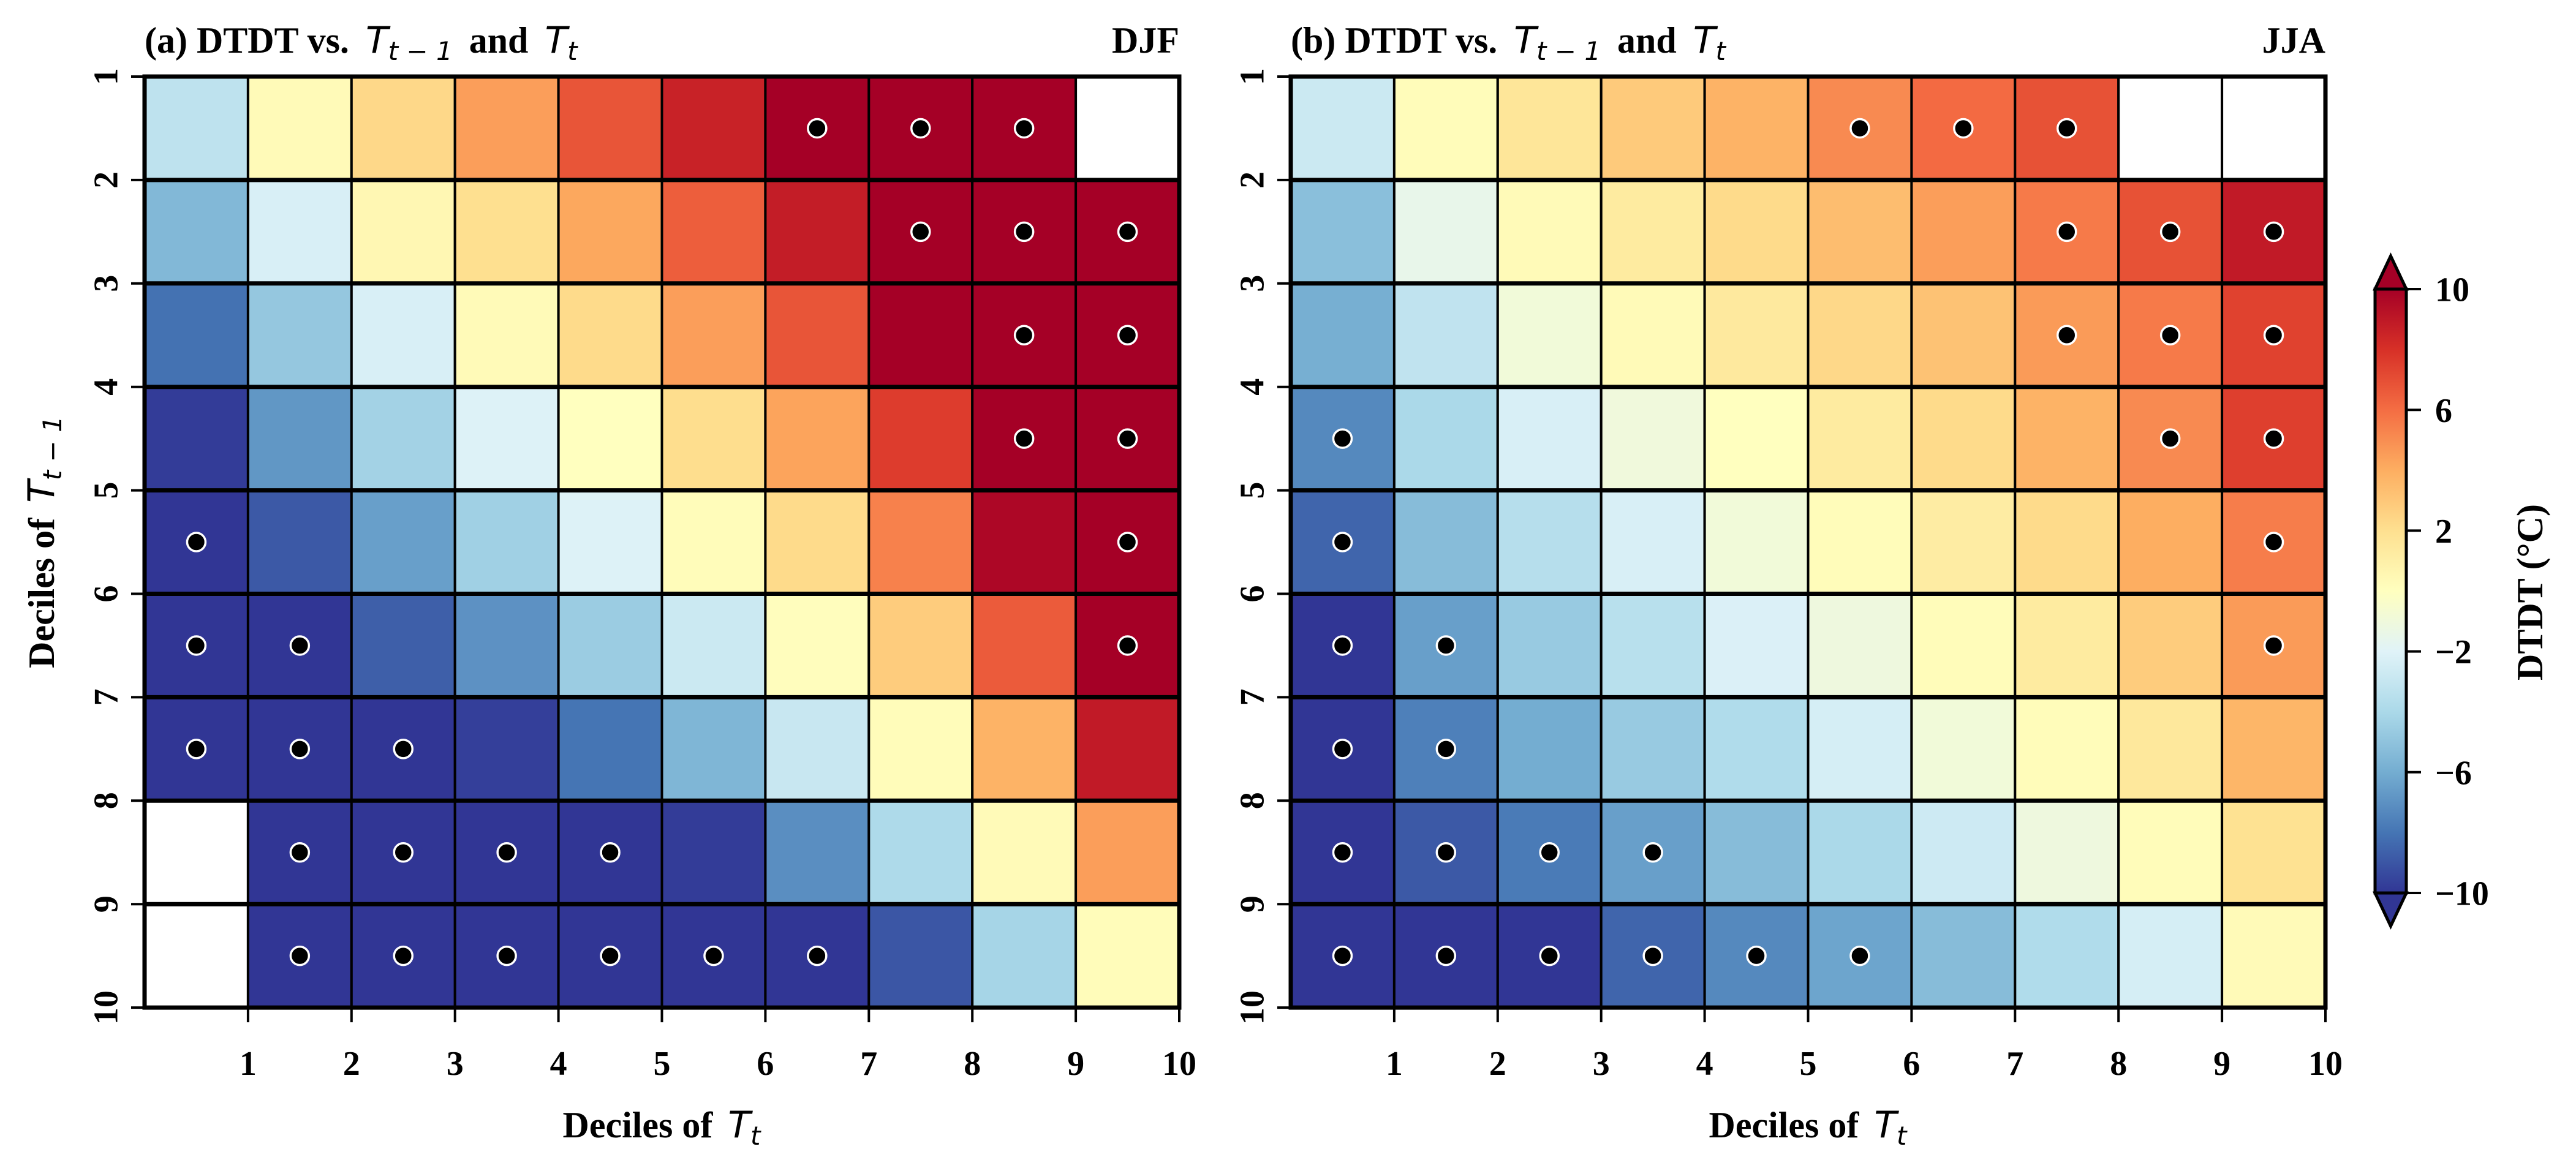  What do you see at coordinates (2274, 956) in the screenshot?
I see `heatmap-cell-b-r9-c10` at bounding box center [2274, 956].